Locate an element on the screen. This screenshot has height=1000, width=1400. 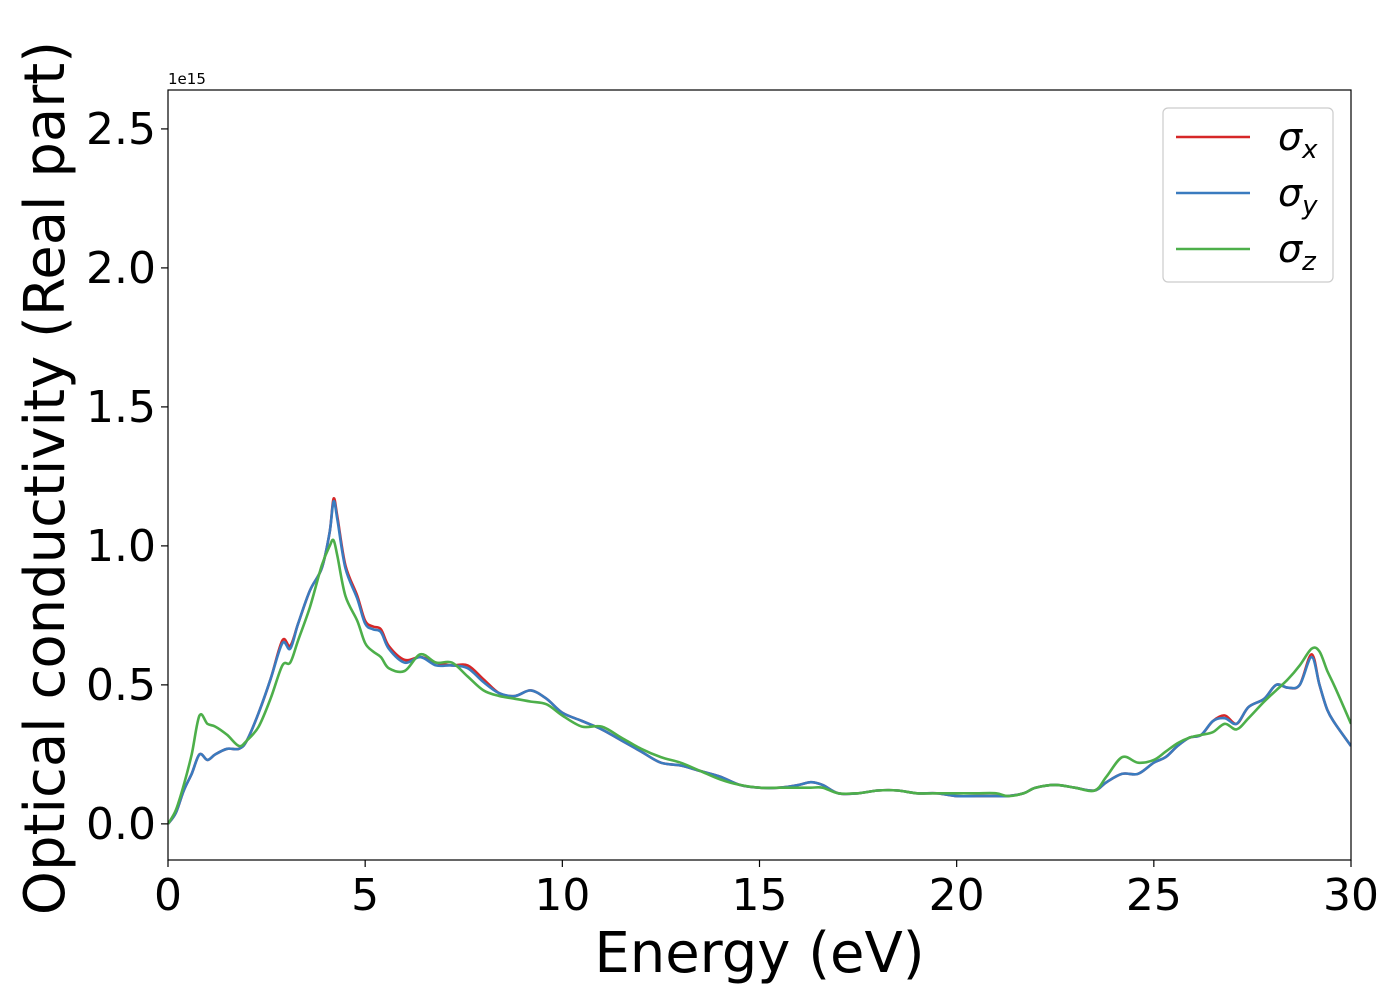
legend-label: σz is located at coordinates (1297, 252).